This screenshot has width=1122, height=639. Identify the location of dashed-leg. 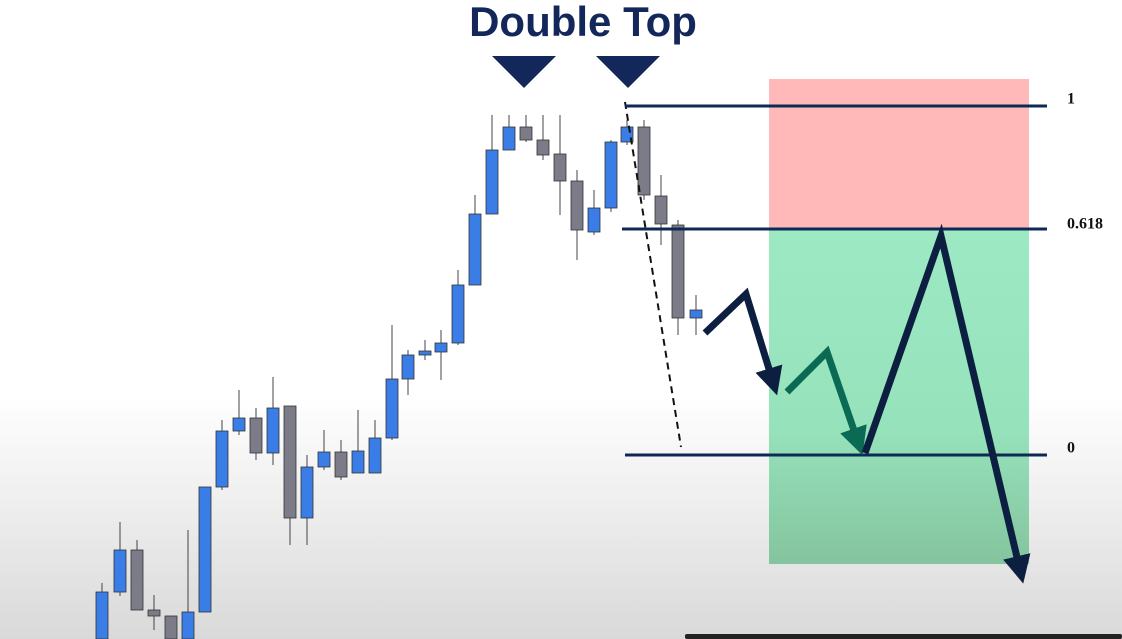
(653, 274).